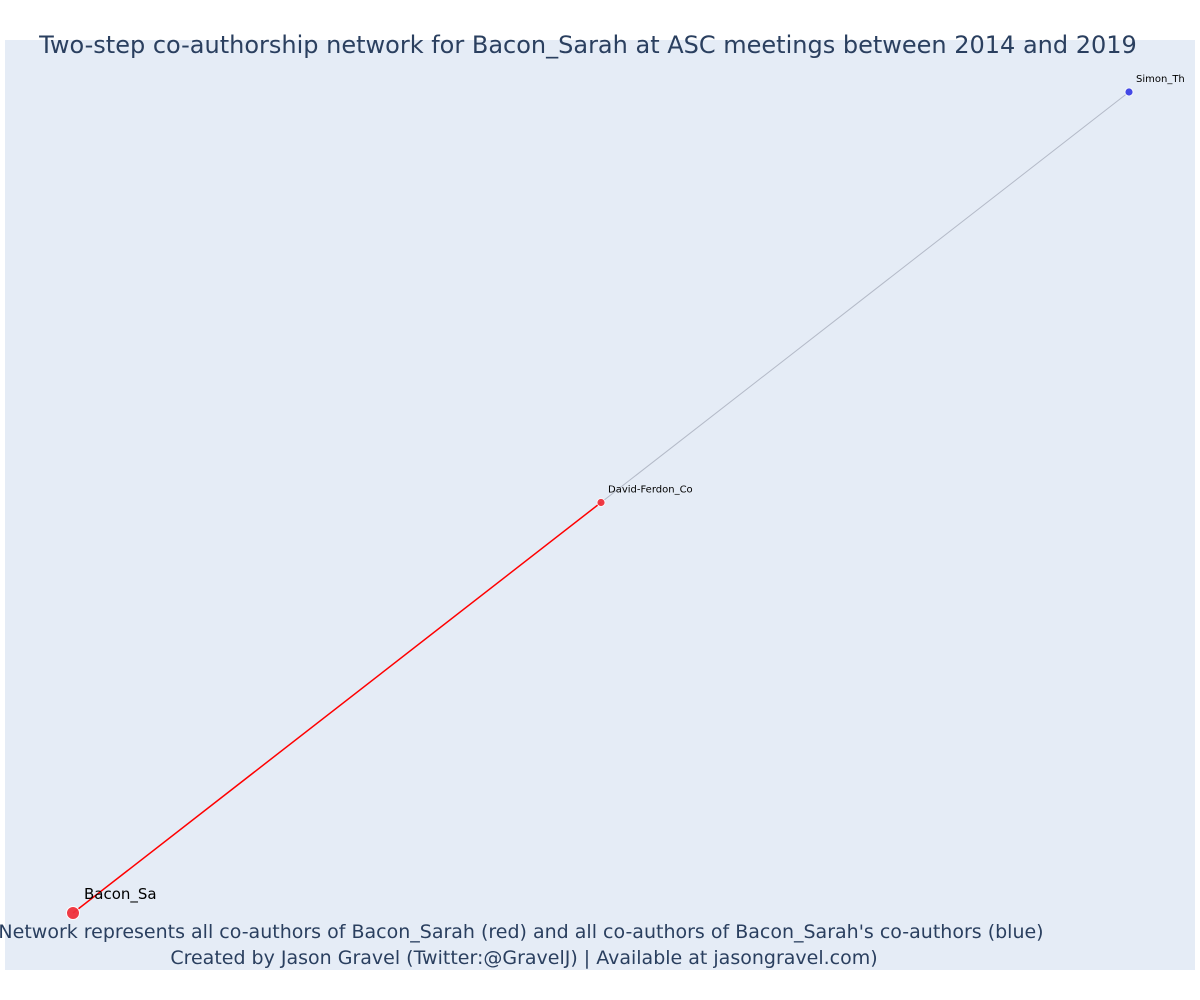 Image resolution: width=1200 pixels, height=1000 pixels. Describe the element at coordinates (73, 913) in the screenshot. I see `node-Bacon_Sa` at that location.